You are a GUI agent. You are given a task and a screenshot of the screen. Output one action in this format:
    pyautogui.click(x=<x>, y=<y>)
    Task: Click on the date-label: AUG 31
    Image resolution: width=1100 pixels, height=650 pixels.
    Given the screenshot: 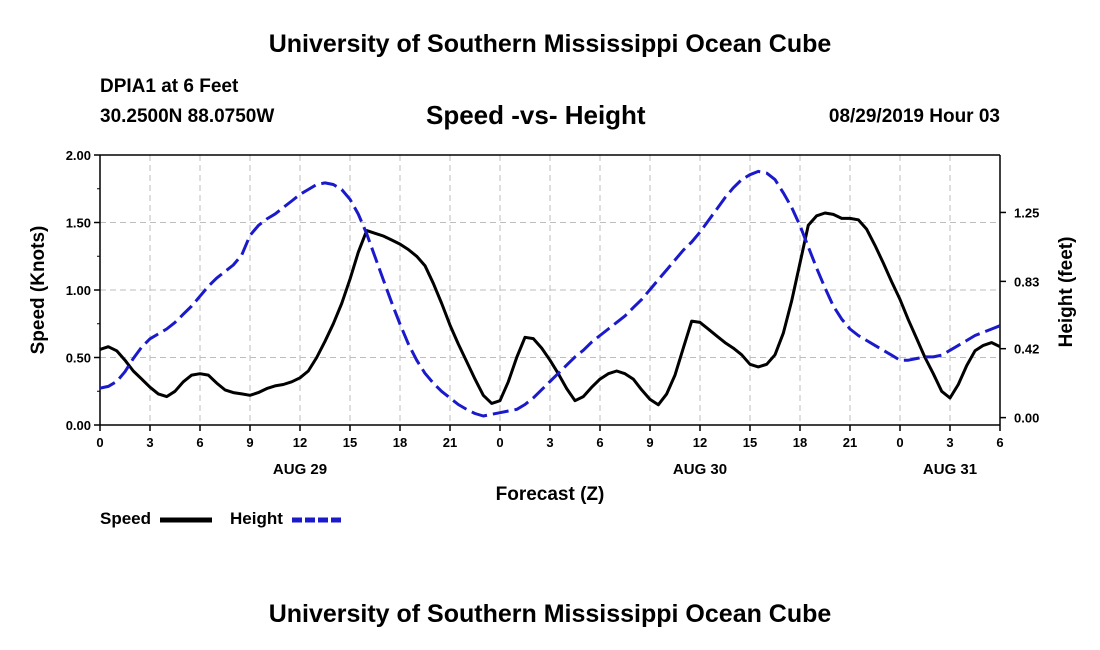 What is the action you would take?
    pyautogui.click(x=950, y=469)
    